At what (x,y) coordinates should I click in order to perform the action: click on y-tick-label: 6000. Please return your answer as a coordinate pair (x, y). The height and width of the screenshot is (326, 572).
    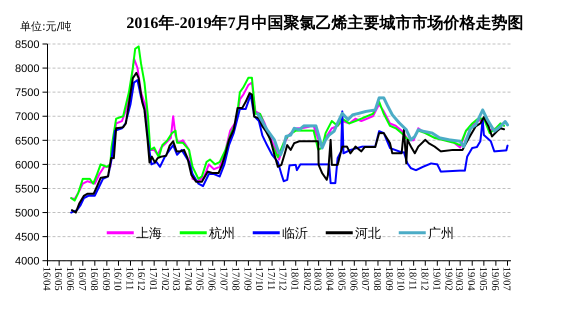
    Looking at the image, I should click on (27, 165).